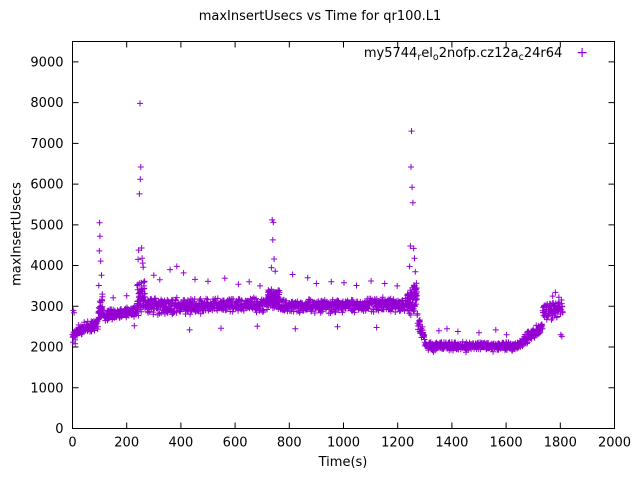 The height and width of the screenshot is (480, 640). I want to click on svg-text: 800, so click(289, 443).